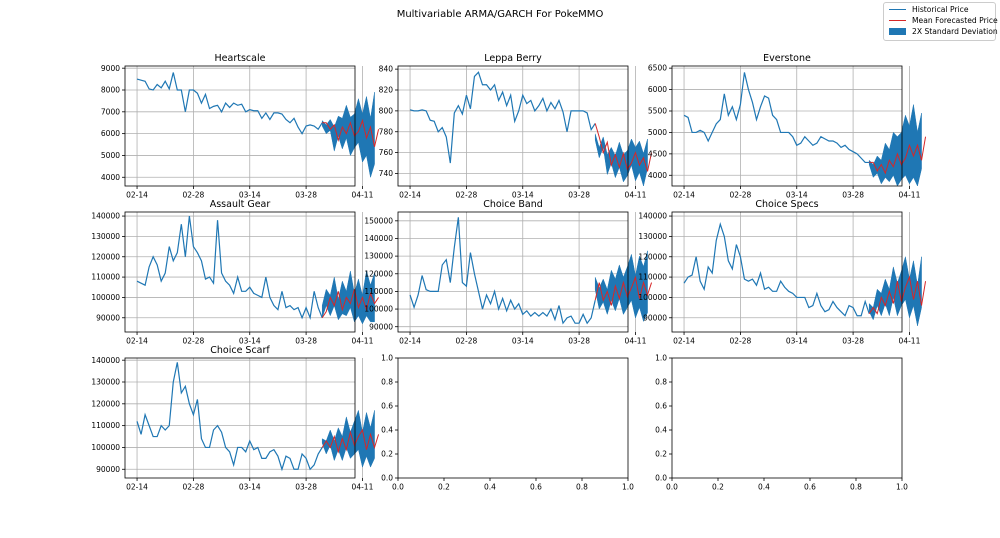 This screenshot has height=538, width=1000. I want to click on subplot-title: Assault Gear, so click(240, 204).